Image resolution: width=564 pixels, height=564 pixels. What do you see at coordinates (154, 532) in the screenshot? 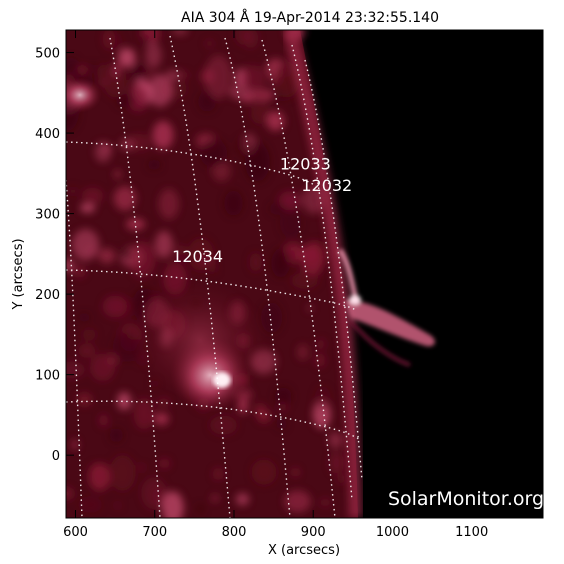
I see `x-tick-label: 700` at bounding box center [154, 532].